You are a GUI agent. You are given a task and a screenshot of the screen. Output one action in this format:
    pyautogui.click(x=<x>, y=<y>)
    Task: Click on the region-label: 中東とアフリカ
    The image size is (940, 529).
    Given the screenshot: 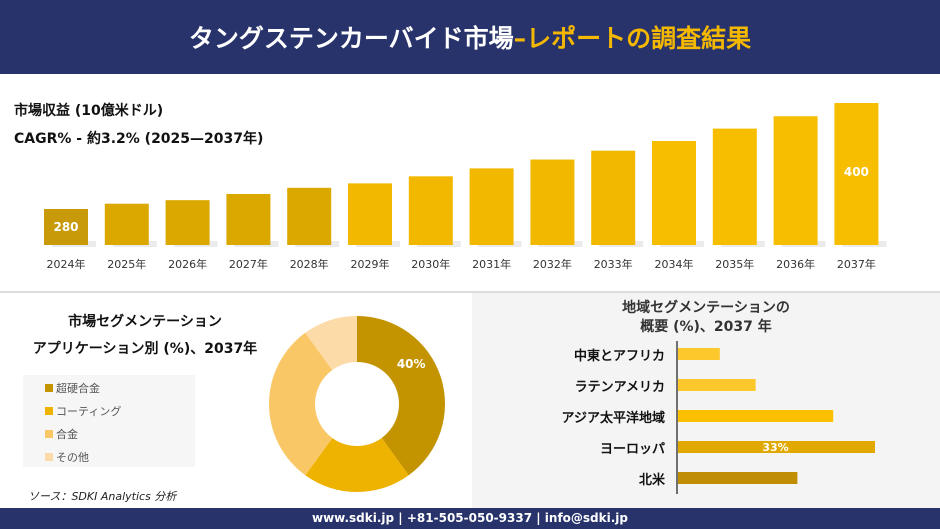 What is the action you would take?
    pyautogui.click(x=619, y=356)
    